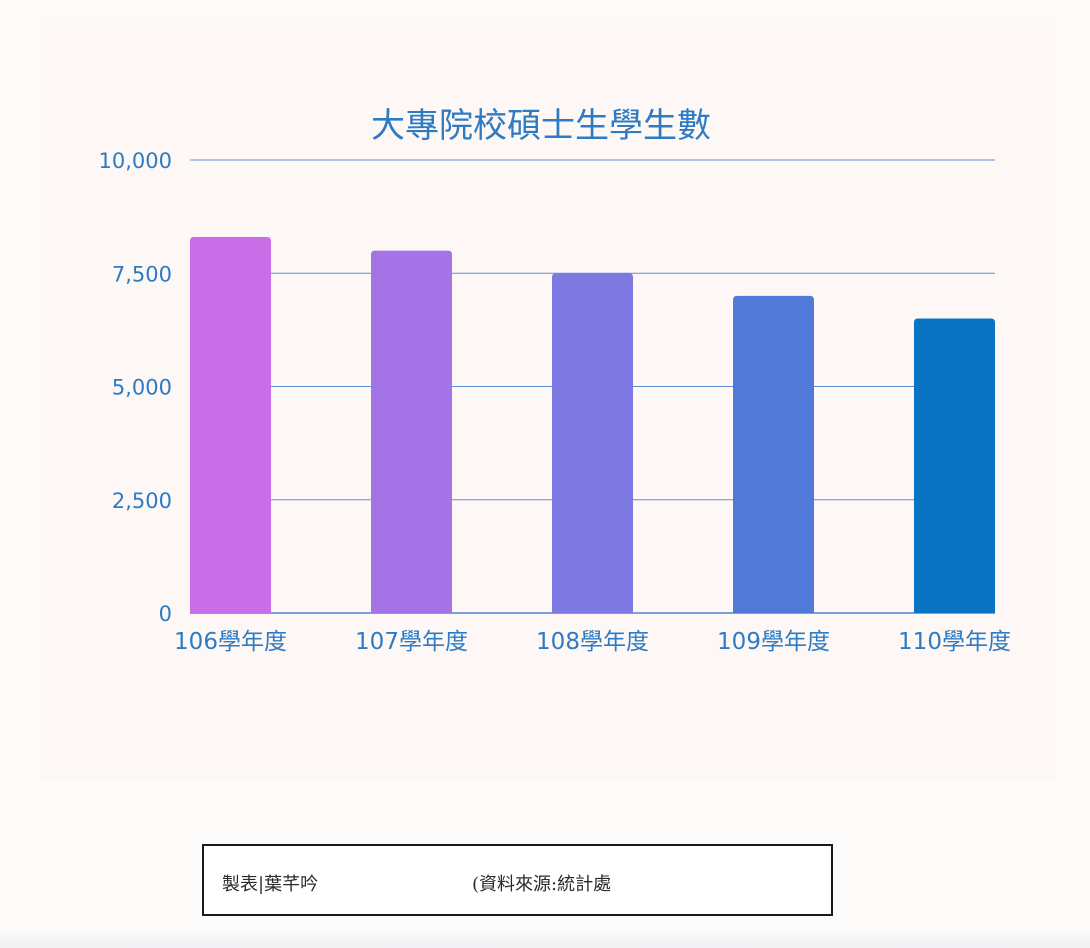 Image resolution: width=1090 pixels, height=948 pixels. Describe the element at coordinates (270, 884) in the screenshot. I see `credit-author: 製表|葉芊吟` at that location.